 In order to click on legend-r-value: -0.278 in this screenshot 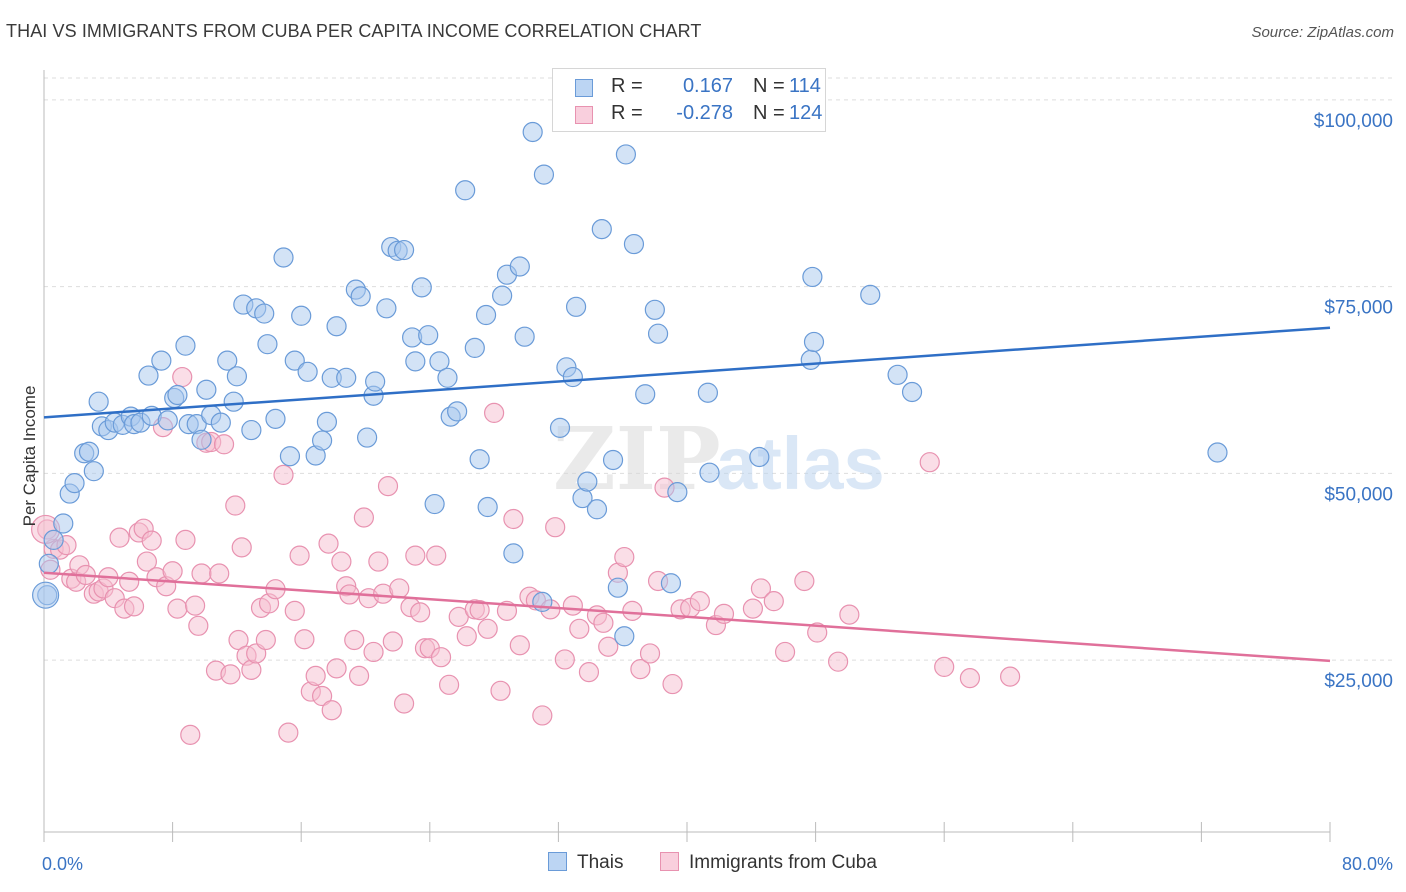, I will do `click(704, 113)`.